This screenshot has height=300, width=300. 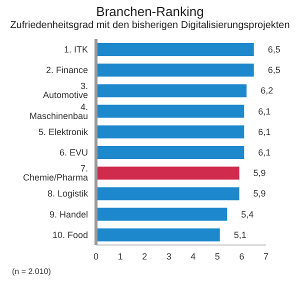 I want to click on y-tick-label: 4. Maschinenbau, so click(x=58, y=111).